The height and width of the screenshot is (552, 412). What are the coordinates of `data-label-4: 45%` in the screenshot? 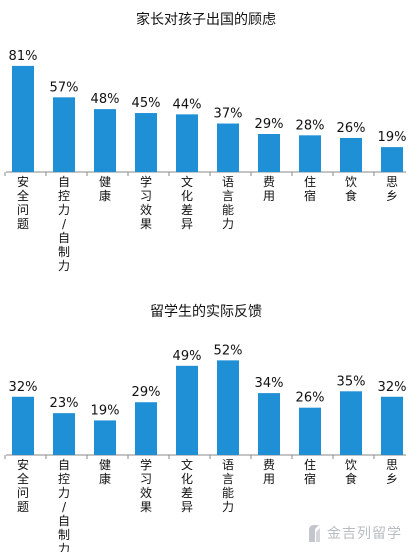 It's located at (146, 103).